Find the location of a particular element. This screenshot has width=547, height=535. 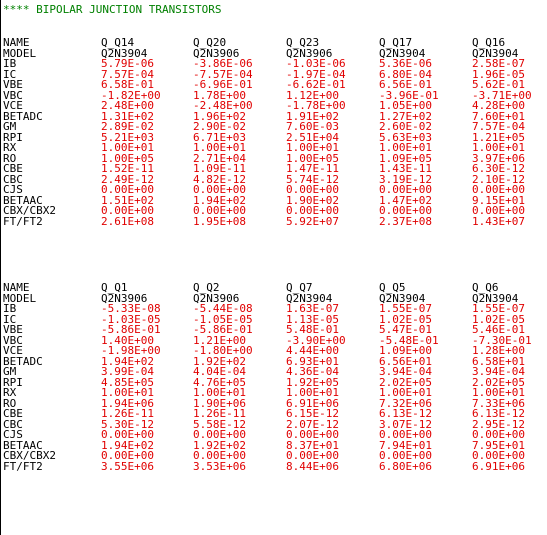

param-label: FT/FT2 is located at coordinates (23, 466).